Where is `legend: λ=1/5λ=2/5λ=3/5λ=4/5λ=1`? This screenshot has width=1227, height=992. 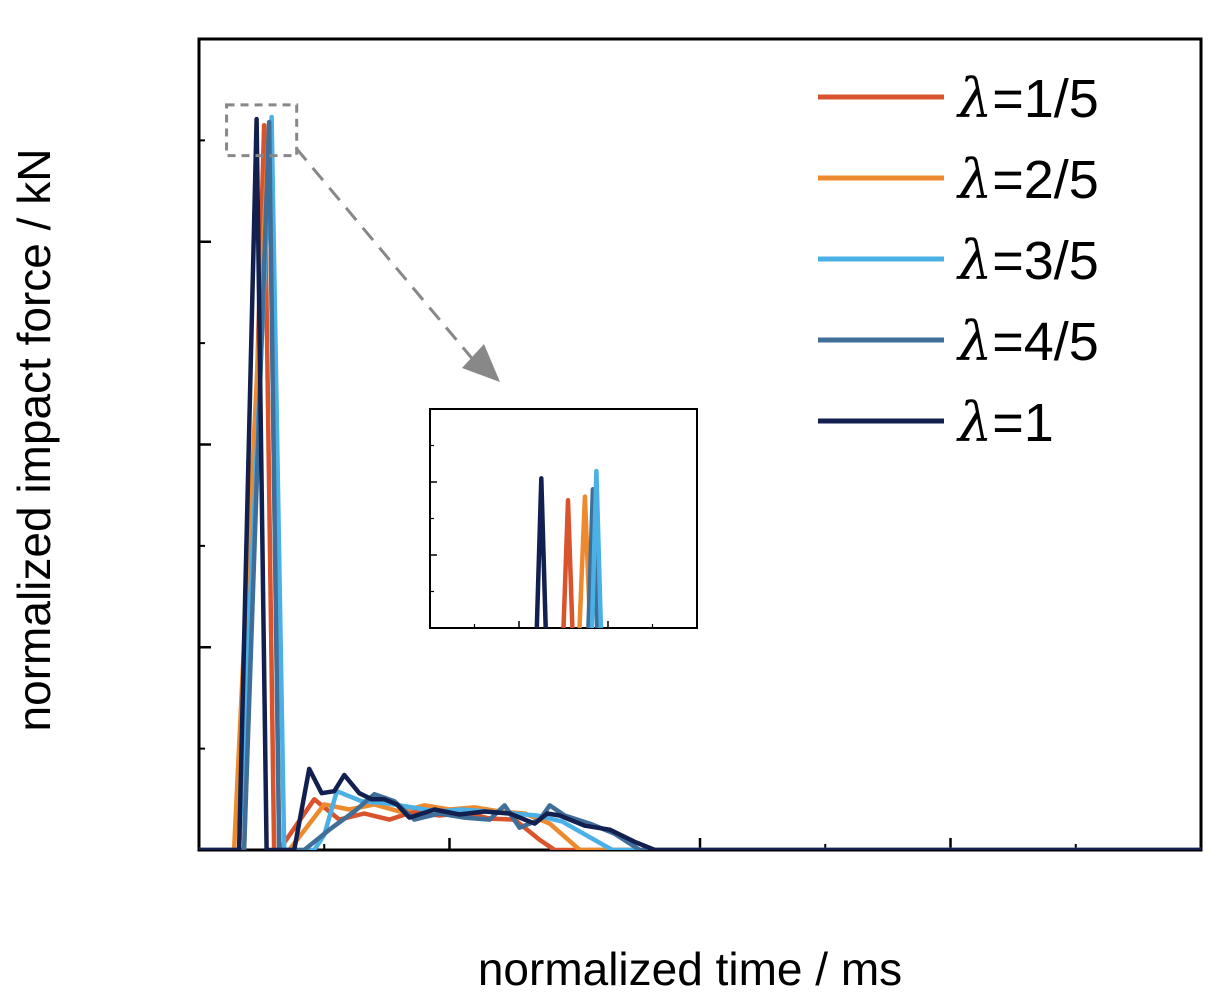
legend: λ=1/5λ=2/5λ=3/5λ=4/5λ=1 is located at coordinates (958, 260).